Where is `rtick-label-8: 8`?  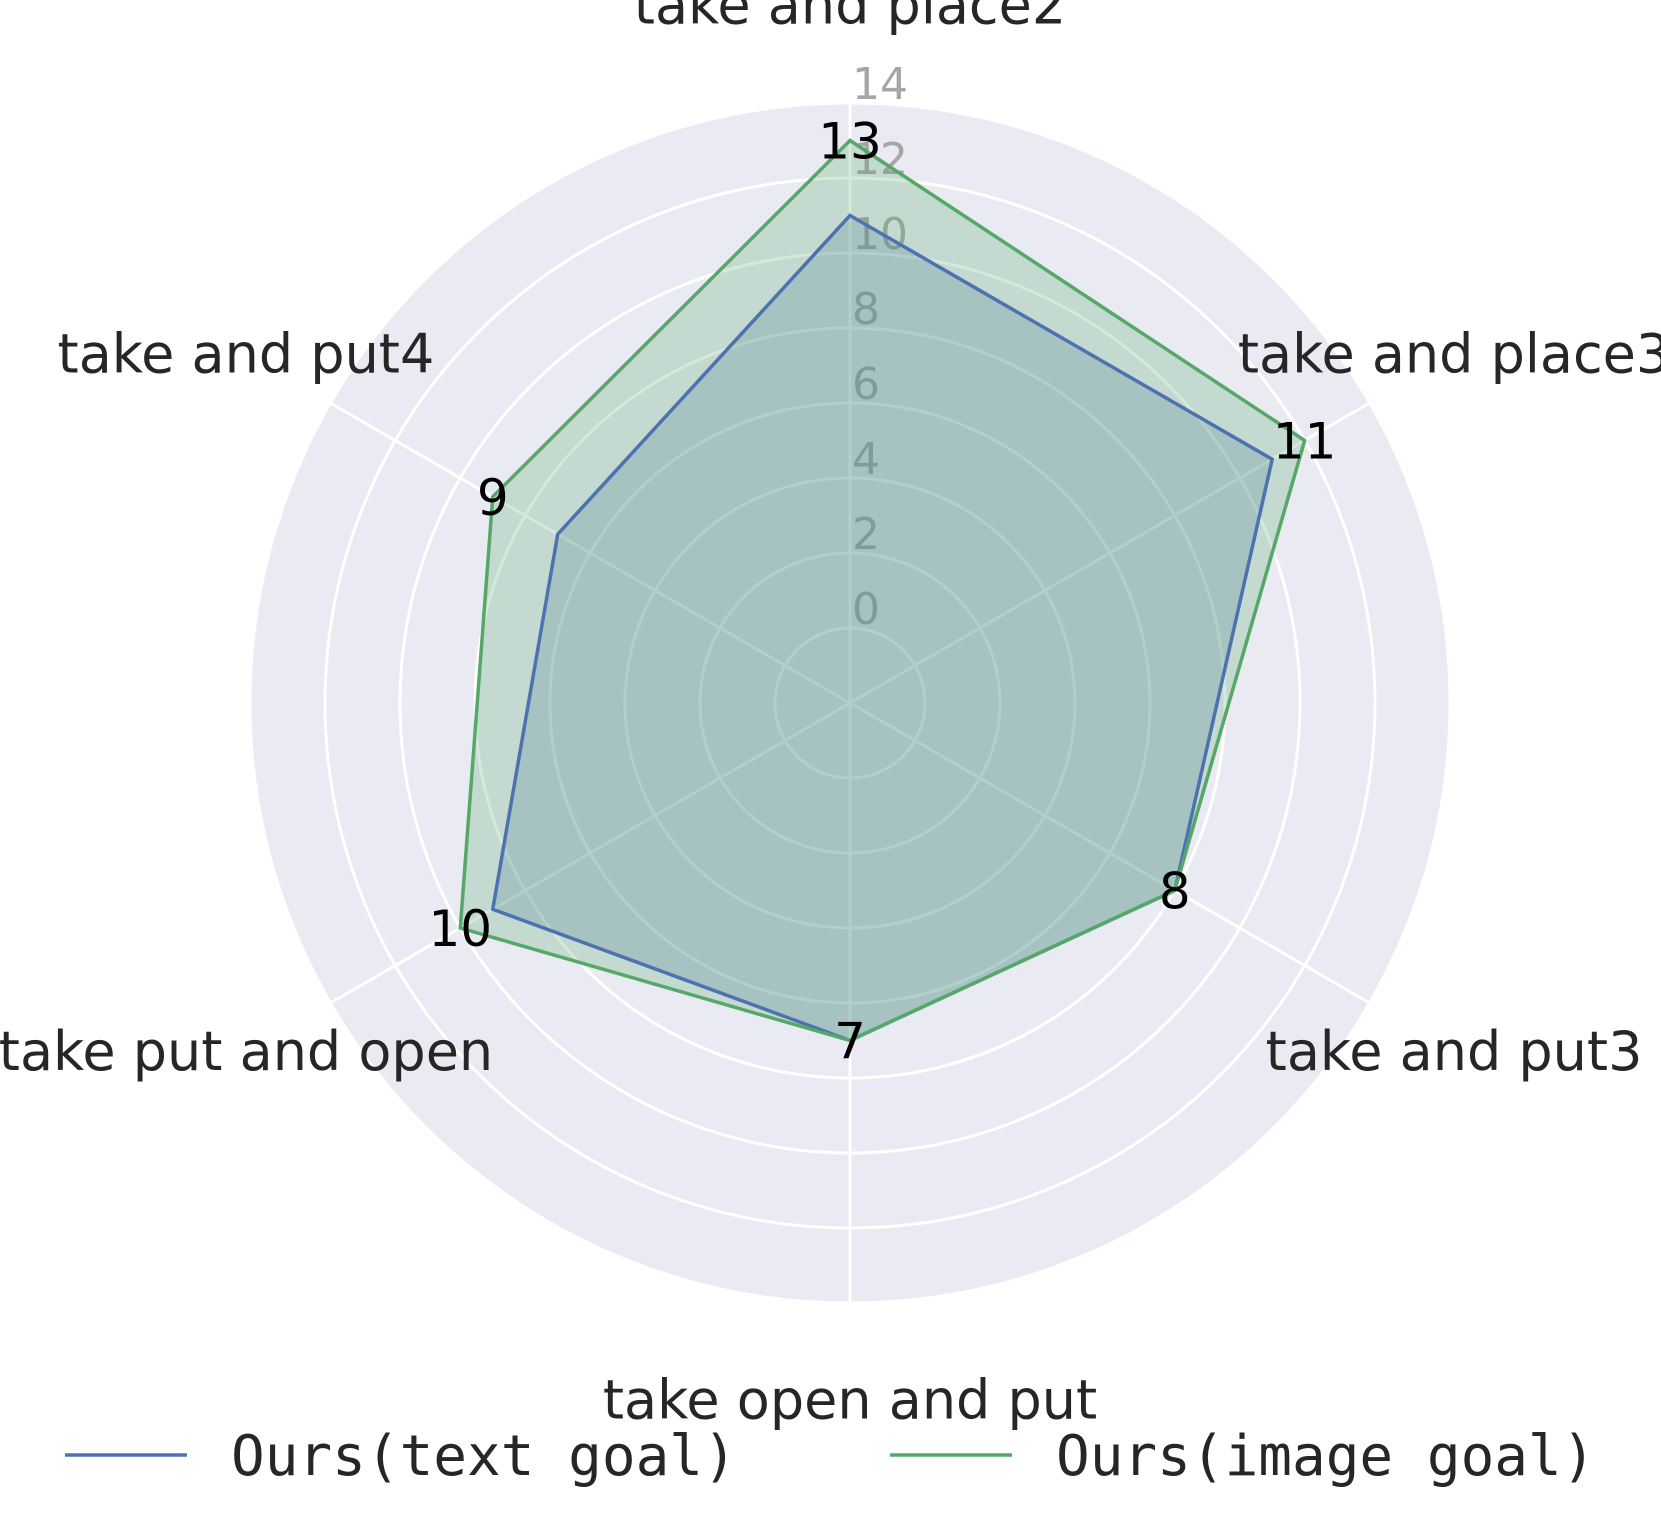 rtick-label-8: 8 is located at coordinates (866, 309).